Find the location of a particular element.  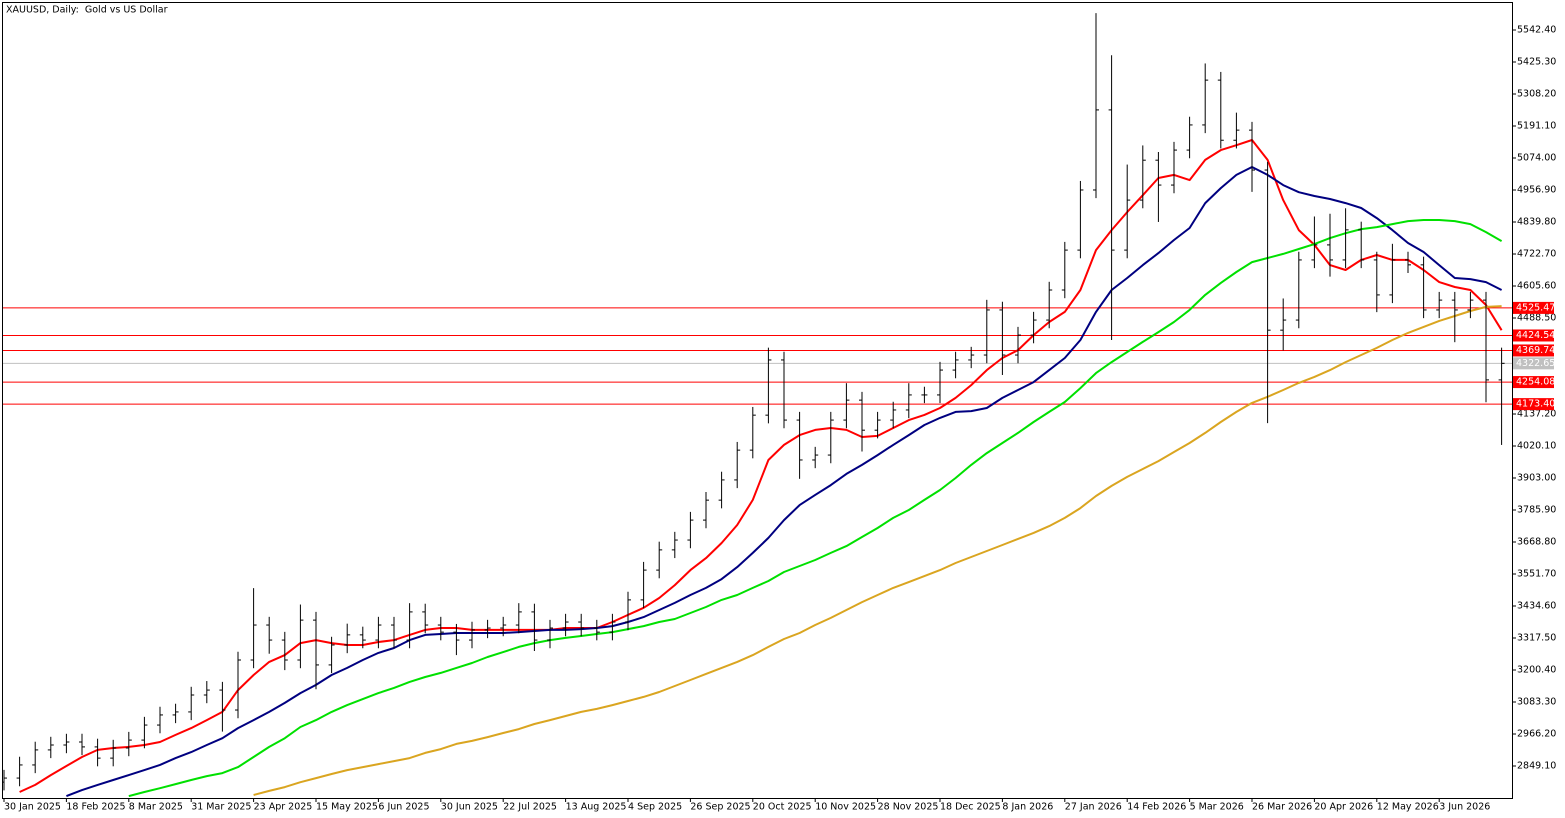

x-tick-label: 23 Apr 2025 is located at coordinates (283, 807).